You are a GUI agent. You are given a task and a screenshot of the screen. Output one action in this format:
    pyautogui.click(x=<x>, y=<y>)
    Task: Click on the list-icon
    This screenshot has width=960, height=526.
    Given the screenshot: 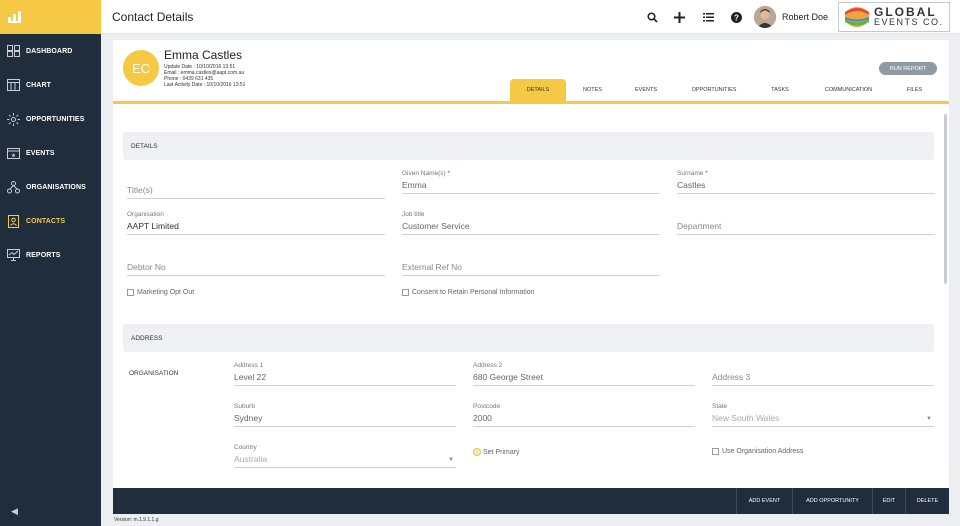 What is the action you would take?
    pyautogui.click(x=708, y=17)
    